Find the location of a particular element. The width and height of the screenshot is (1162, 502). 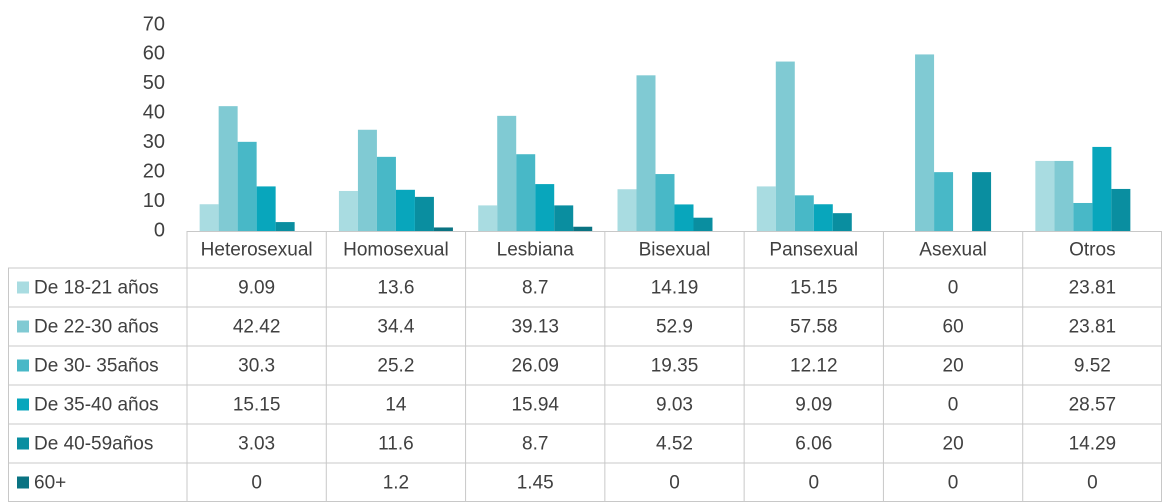

legend-label: De 40-59años is located at coordinates (93, 444).